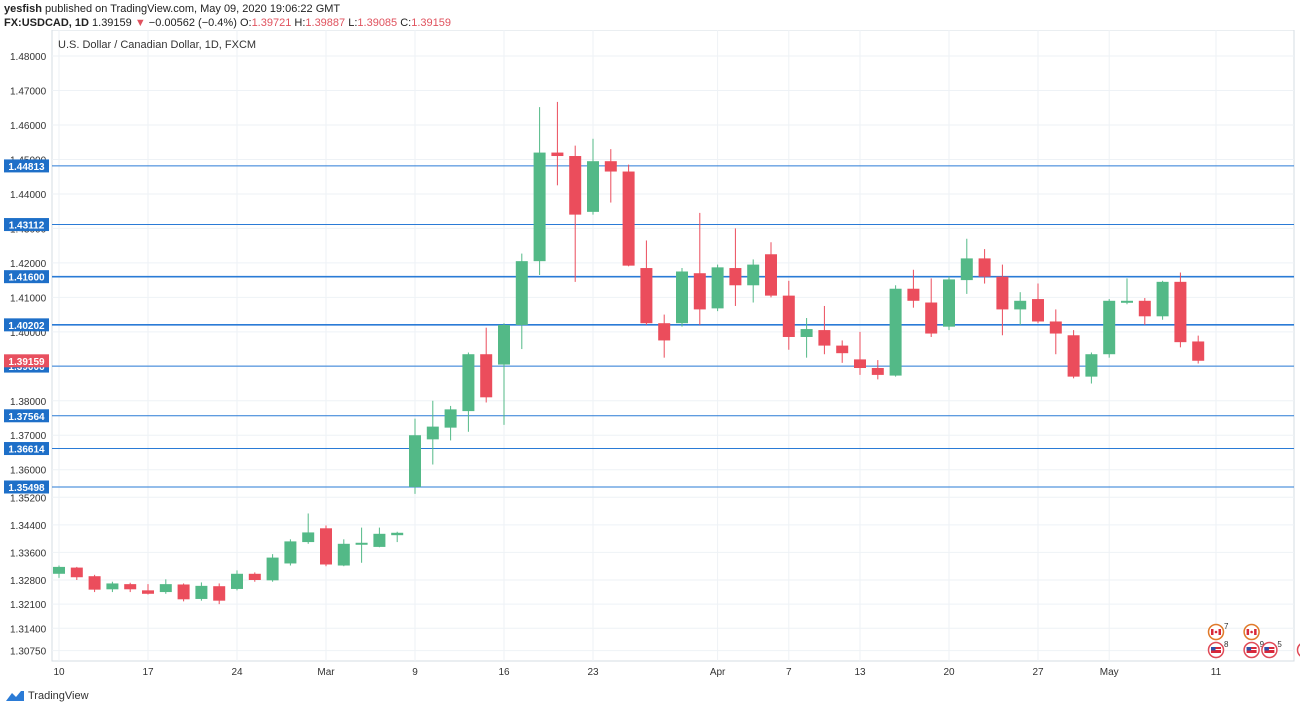  What do you see at coordinates (58, 696) in the screenshot?
I see `tradingview-brand: TradingView` at bounding box center [58, 696].